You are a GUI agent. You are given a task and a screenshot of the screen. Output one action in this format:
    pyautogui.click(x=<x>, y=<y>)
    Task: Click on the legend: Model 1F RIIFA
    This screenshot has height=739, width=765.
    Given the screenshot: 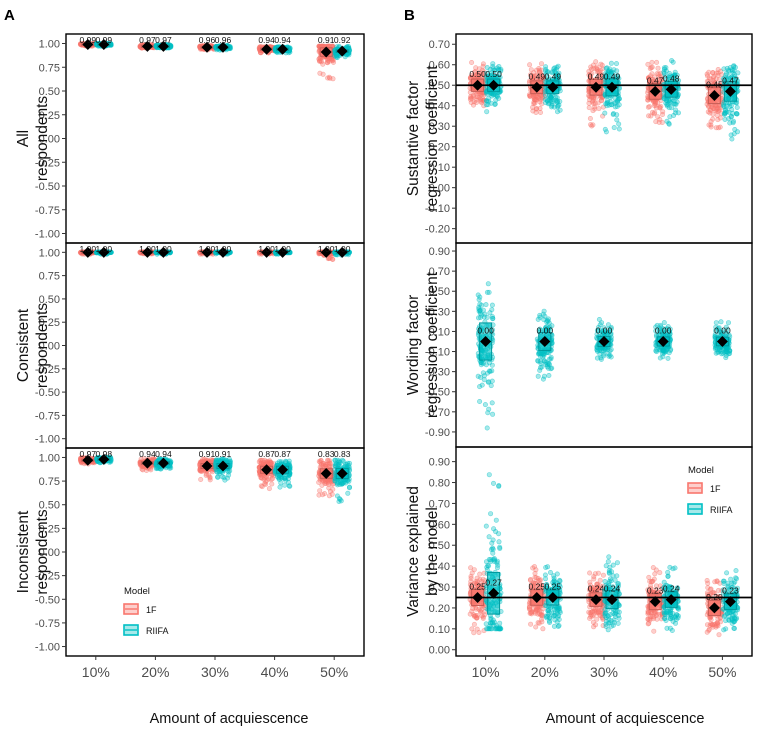 What is the action you would take?
    pyautogui.click(x=146, y=611)
    